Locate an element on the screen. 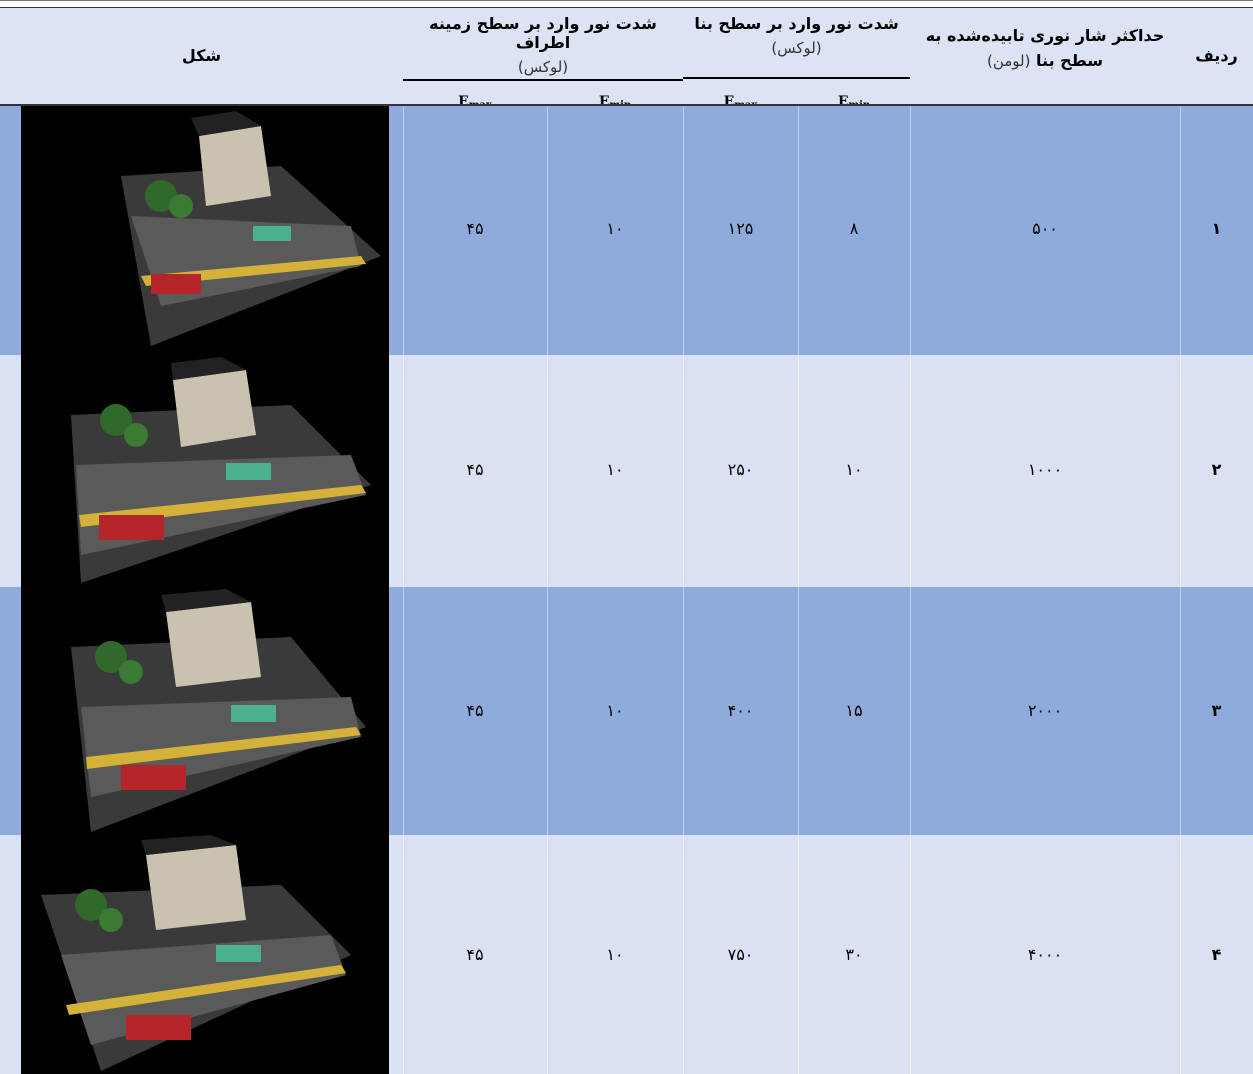 This screenshot has height=1074, width=1253. header-ground: شدت نور وارد بر سطح زمینه اطراف (لوکس) is located at coordinates (543, 45).